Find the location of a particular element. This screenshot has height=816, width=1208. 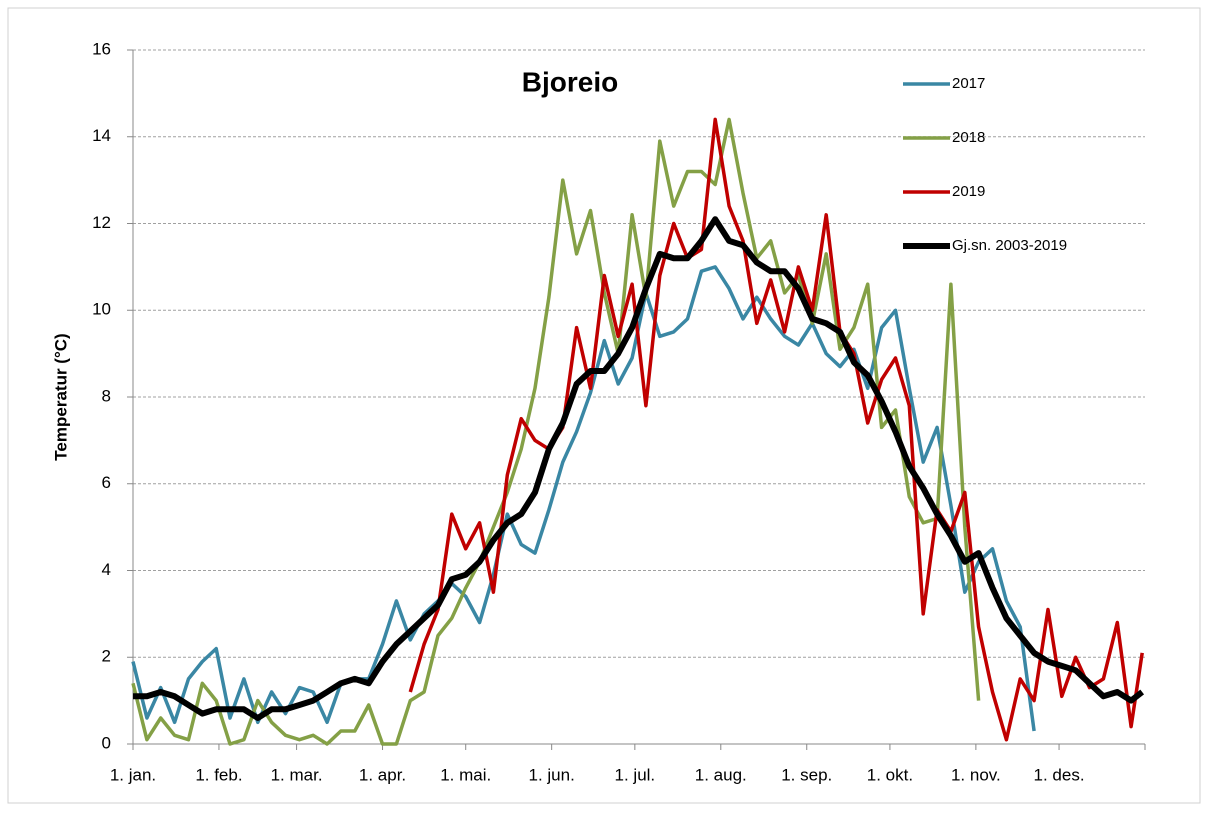

y-tick-label: 0 is located at coordinates (106, 742).